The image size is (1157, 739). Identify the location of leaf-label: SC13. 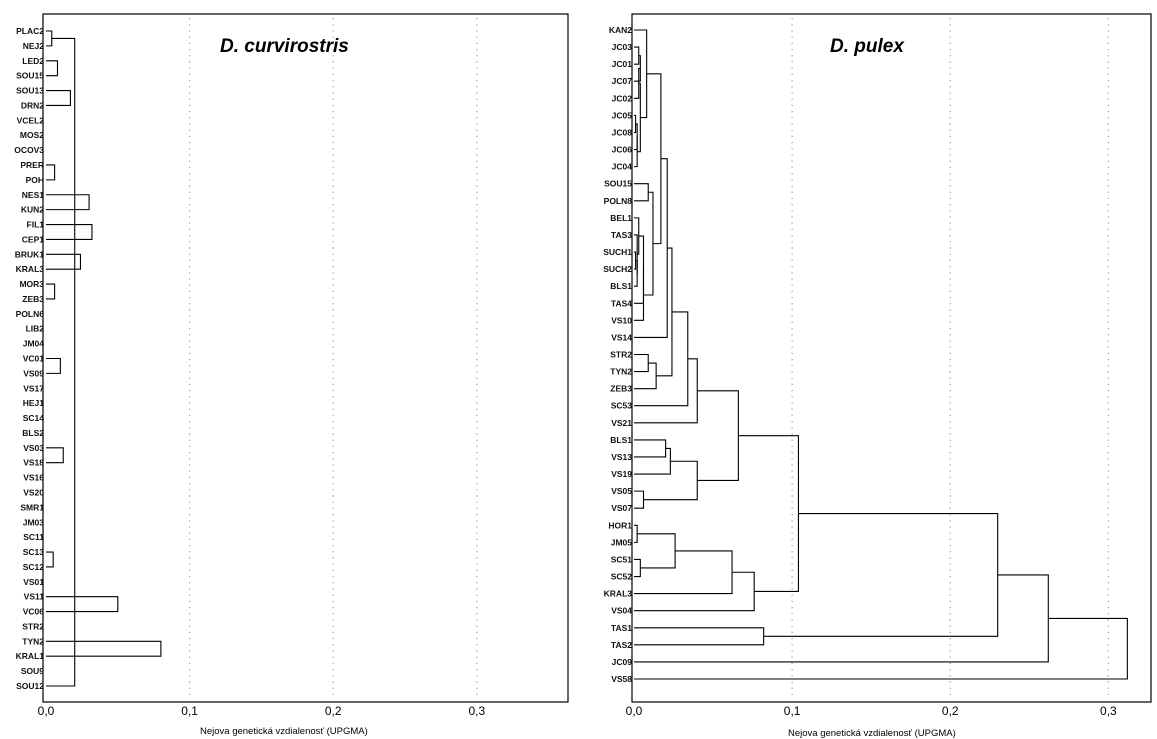
(34, 552).